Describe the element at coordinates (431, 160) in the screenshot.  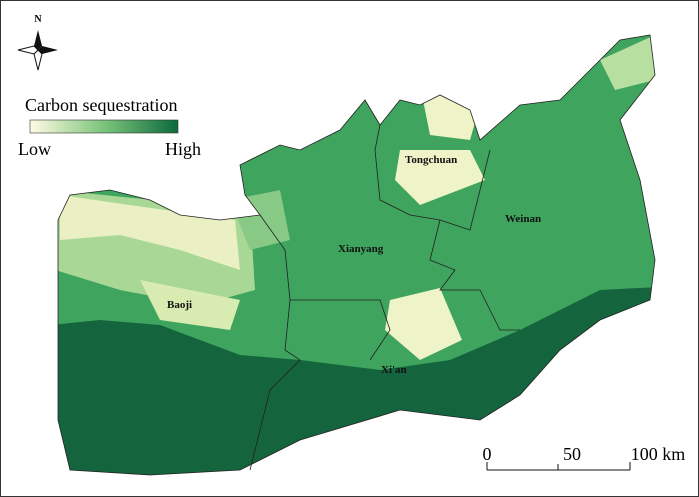
I see `region-label: Tongchuan` at that location.